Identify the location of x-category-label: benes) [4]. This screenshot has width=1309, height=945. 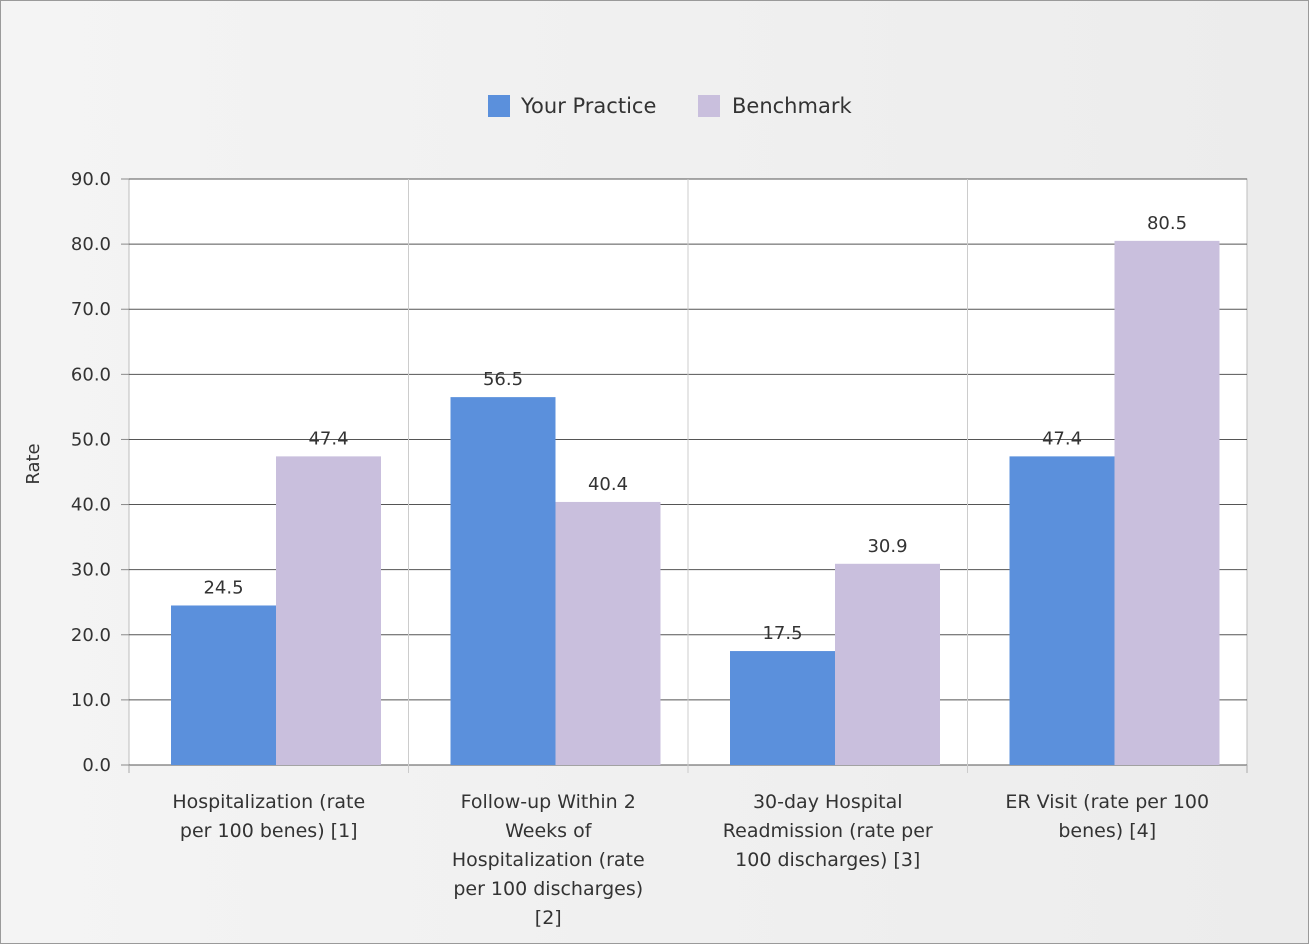
(1107, 831).